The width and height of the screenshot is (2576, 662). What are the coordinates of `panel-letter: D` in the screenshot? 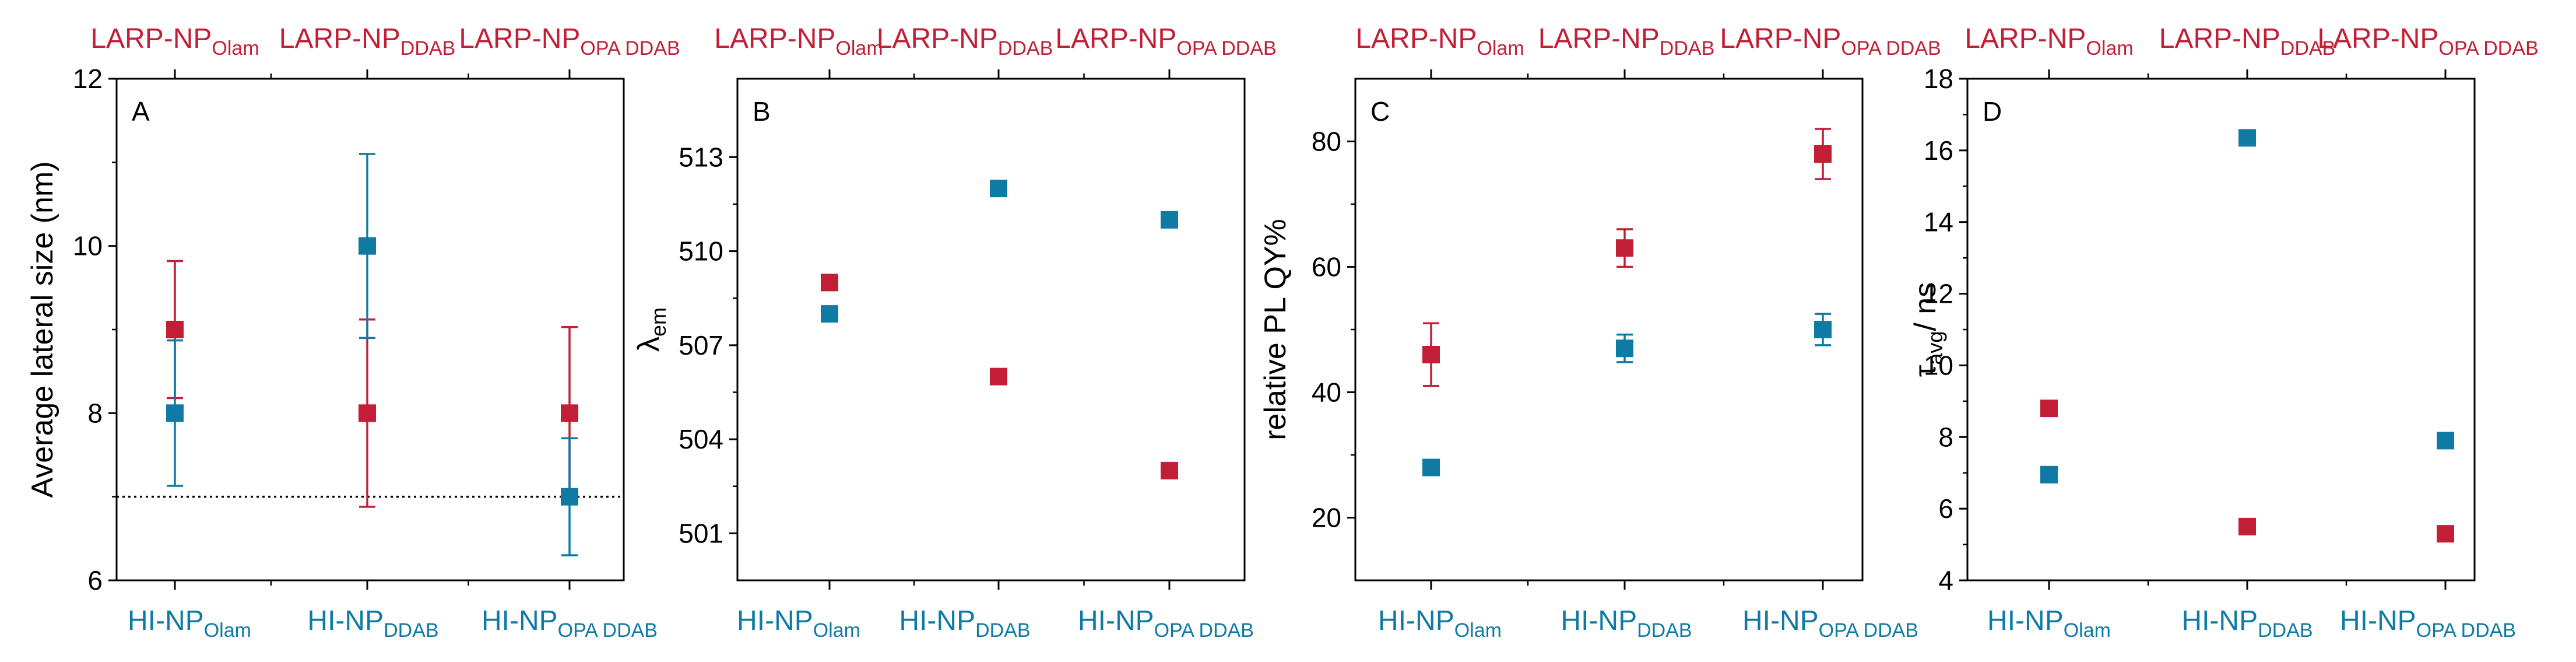 It's located at (1992, 112).